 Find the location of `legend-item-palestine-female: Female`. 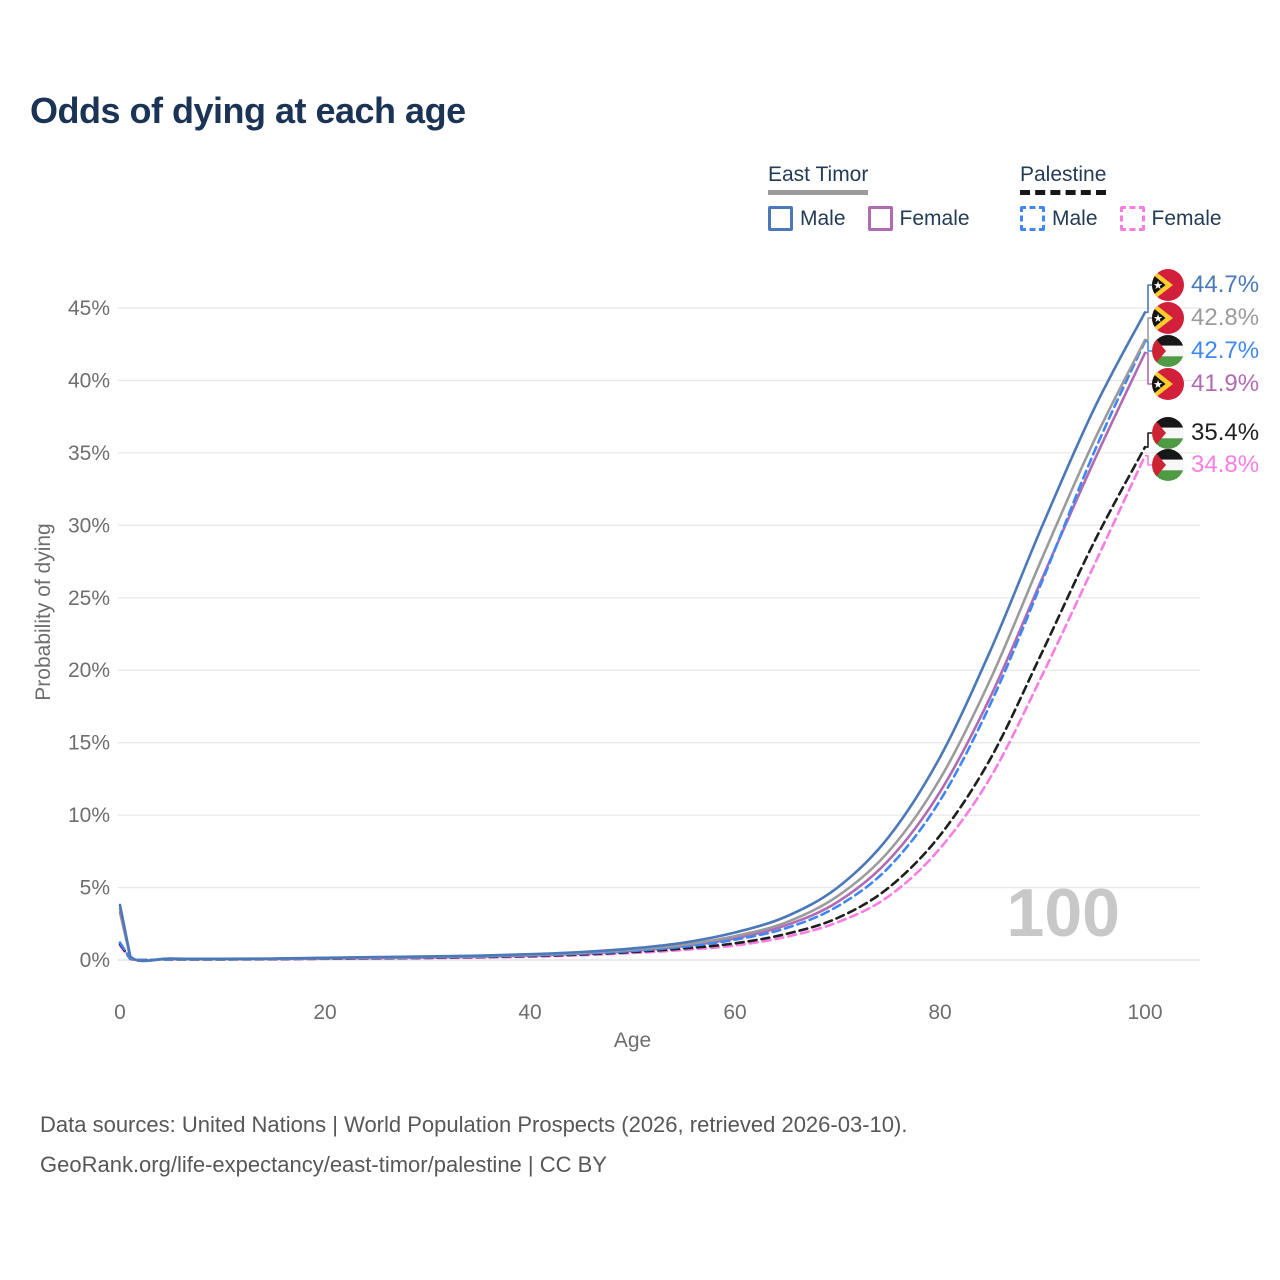

legend-item-palestine-female: Female is located at coordinates (1170, 218).